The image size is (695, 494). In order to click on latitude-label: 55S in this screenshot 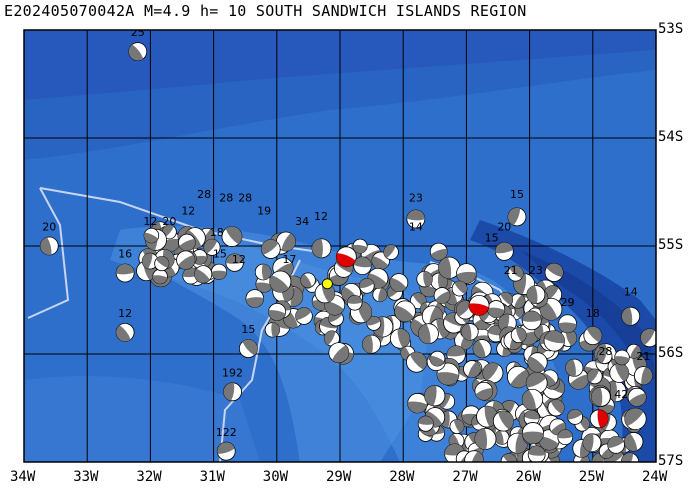, I will do `click(671, 245)`.